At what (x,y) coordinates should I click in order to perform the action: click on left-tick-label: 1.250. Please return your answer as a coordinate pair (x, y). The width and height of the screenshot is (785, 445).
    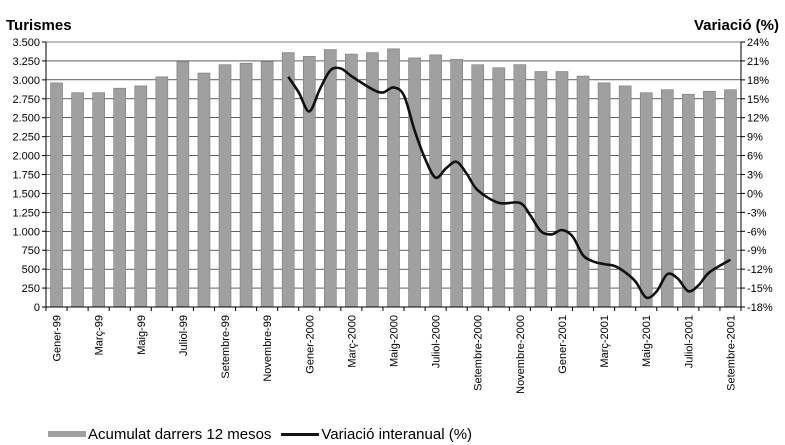
    Looking at the image, I should click on (26, 213).